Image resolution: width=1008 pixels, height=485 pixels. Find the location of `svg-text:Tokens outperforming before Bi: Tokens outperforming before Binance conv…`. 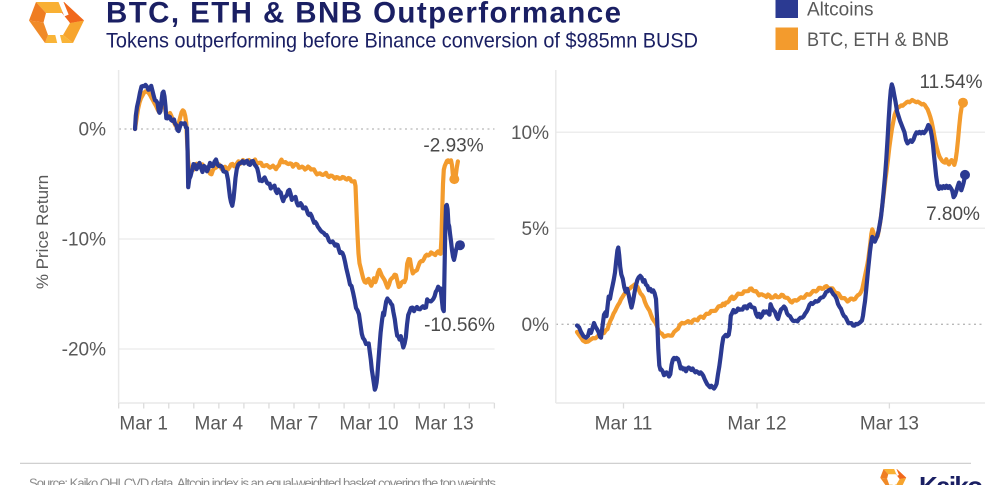

svg-text:Tokens outperforming before Bi: Tokens outperforming before Binance conv… is located at coordinates (402, 41).